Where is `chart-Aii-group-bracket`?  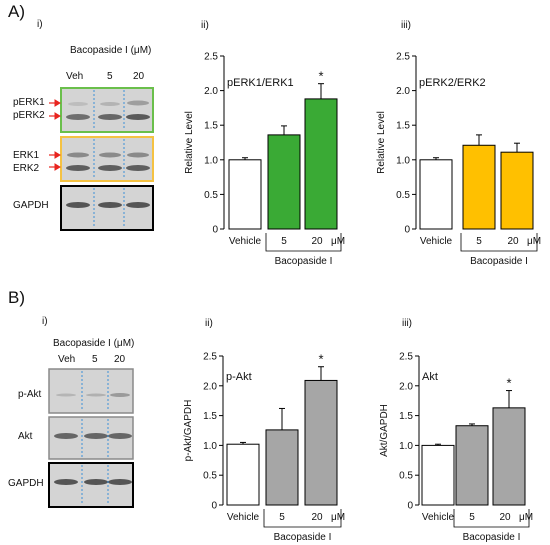
chart-Aii-group-bracket is located at coordinates (303, 242).